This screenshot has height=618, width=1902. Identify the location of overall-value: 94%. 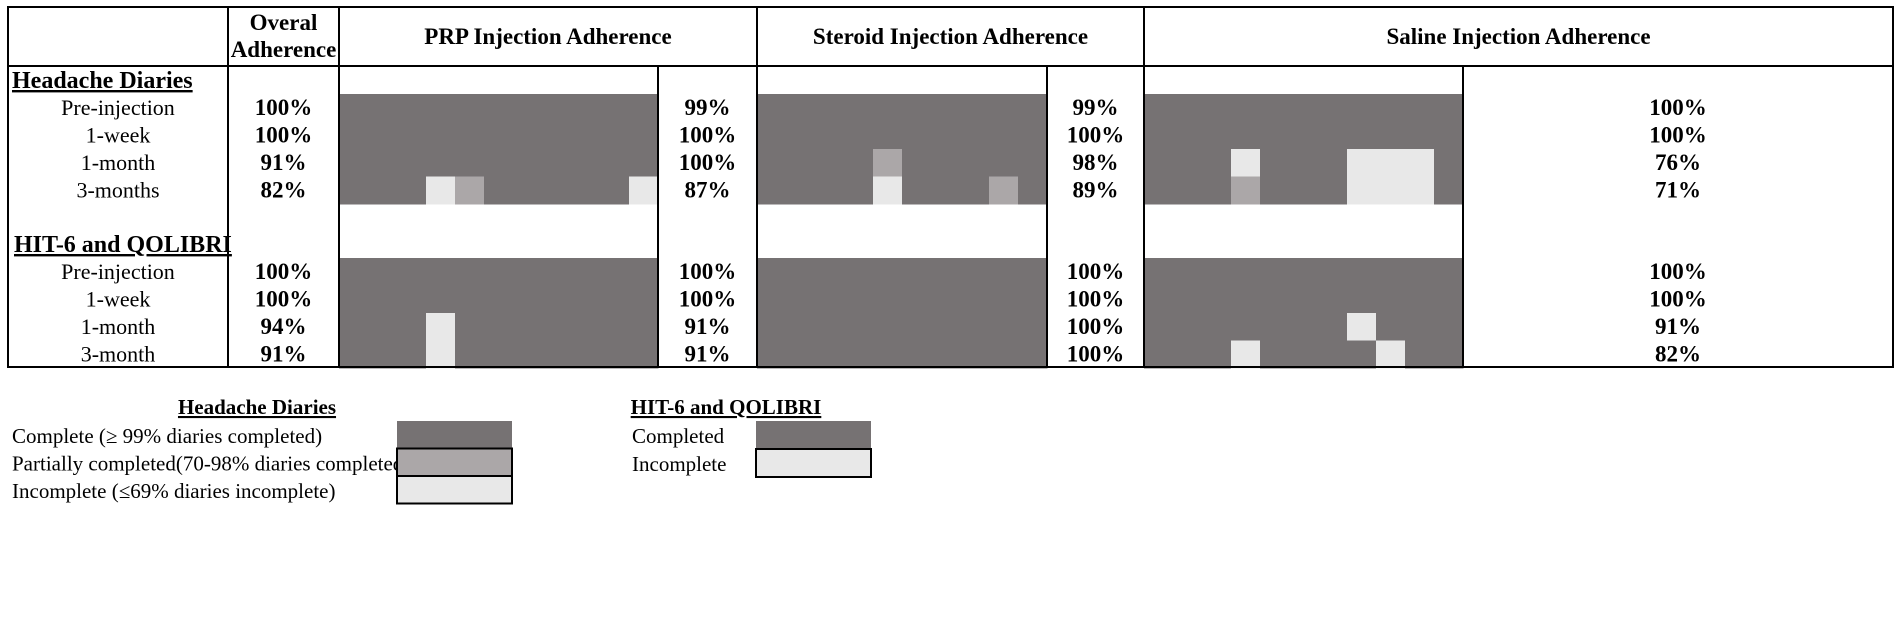
(284, 326).